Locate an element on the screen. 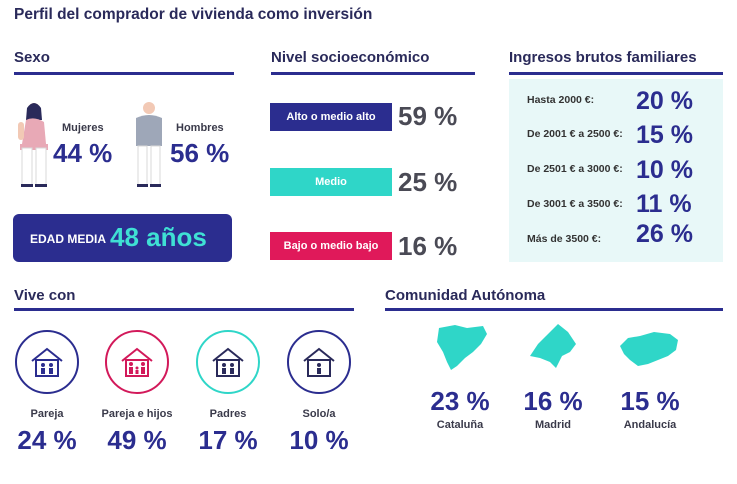 Image resolution: width=737 pixels, height=484 pixels. madrid-map-icon is located at coordinates (553, 346).